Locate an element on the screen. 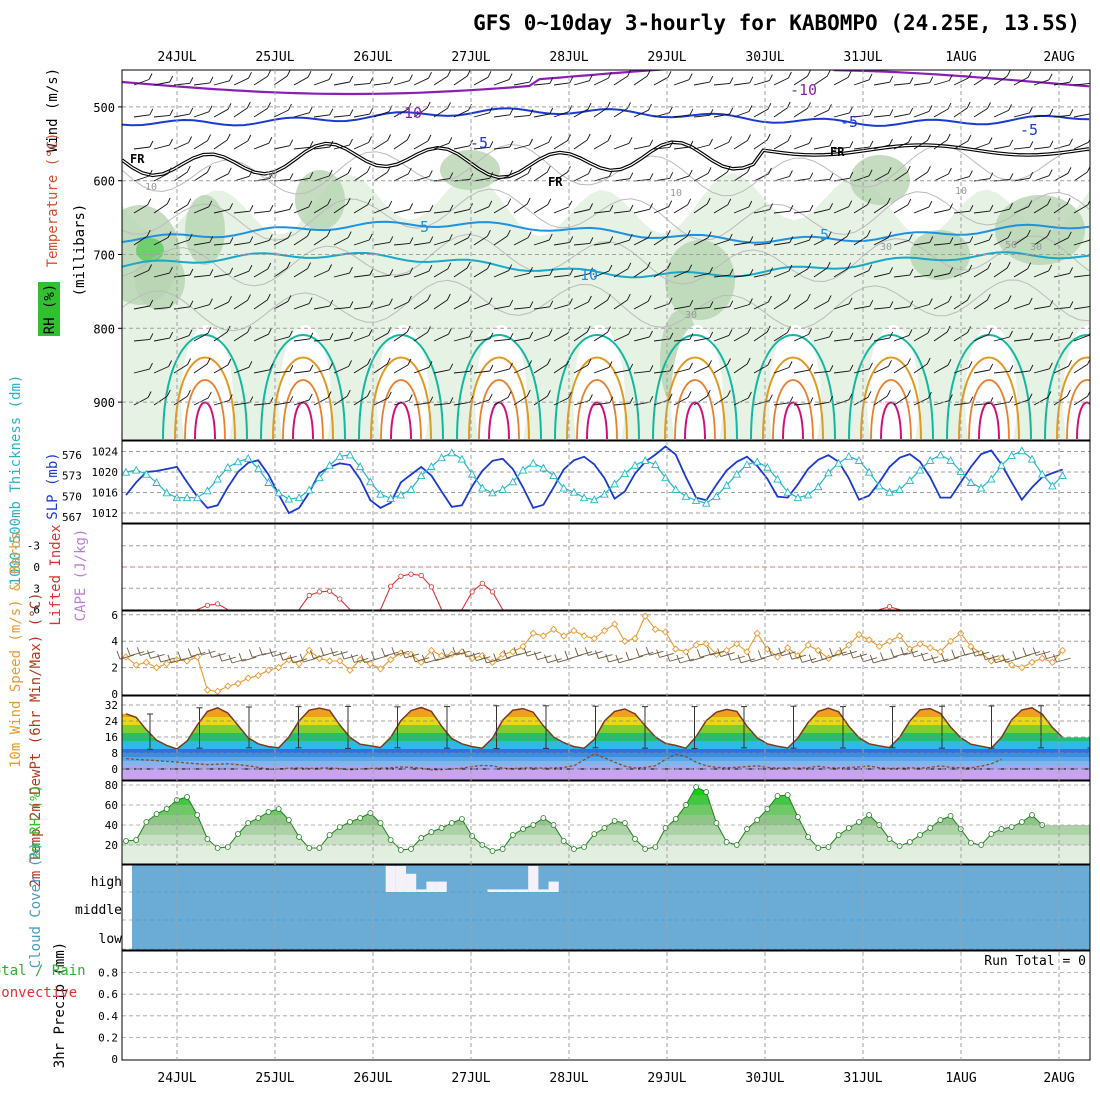 The image size is (1100, 1100). precip-legend-total-rain: Total / Rain is located at coordinates (43, 971).